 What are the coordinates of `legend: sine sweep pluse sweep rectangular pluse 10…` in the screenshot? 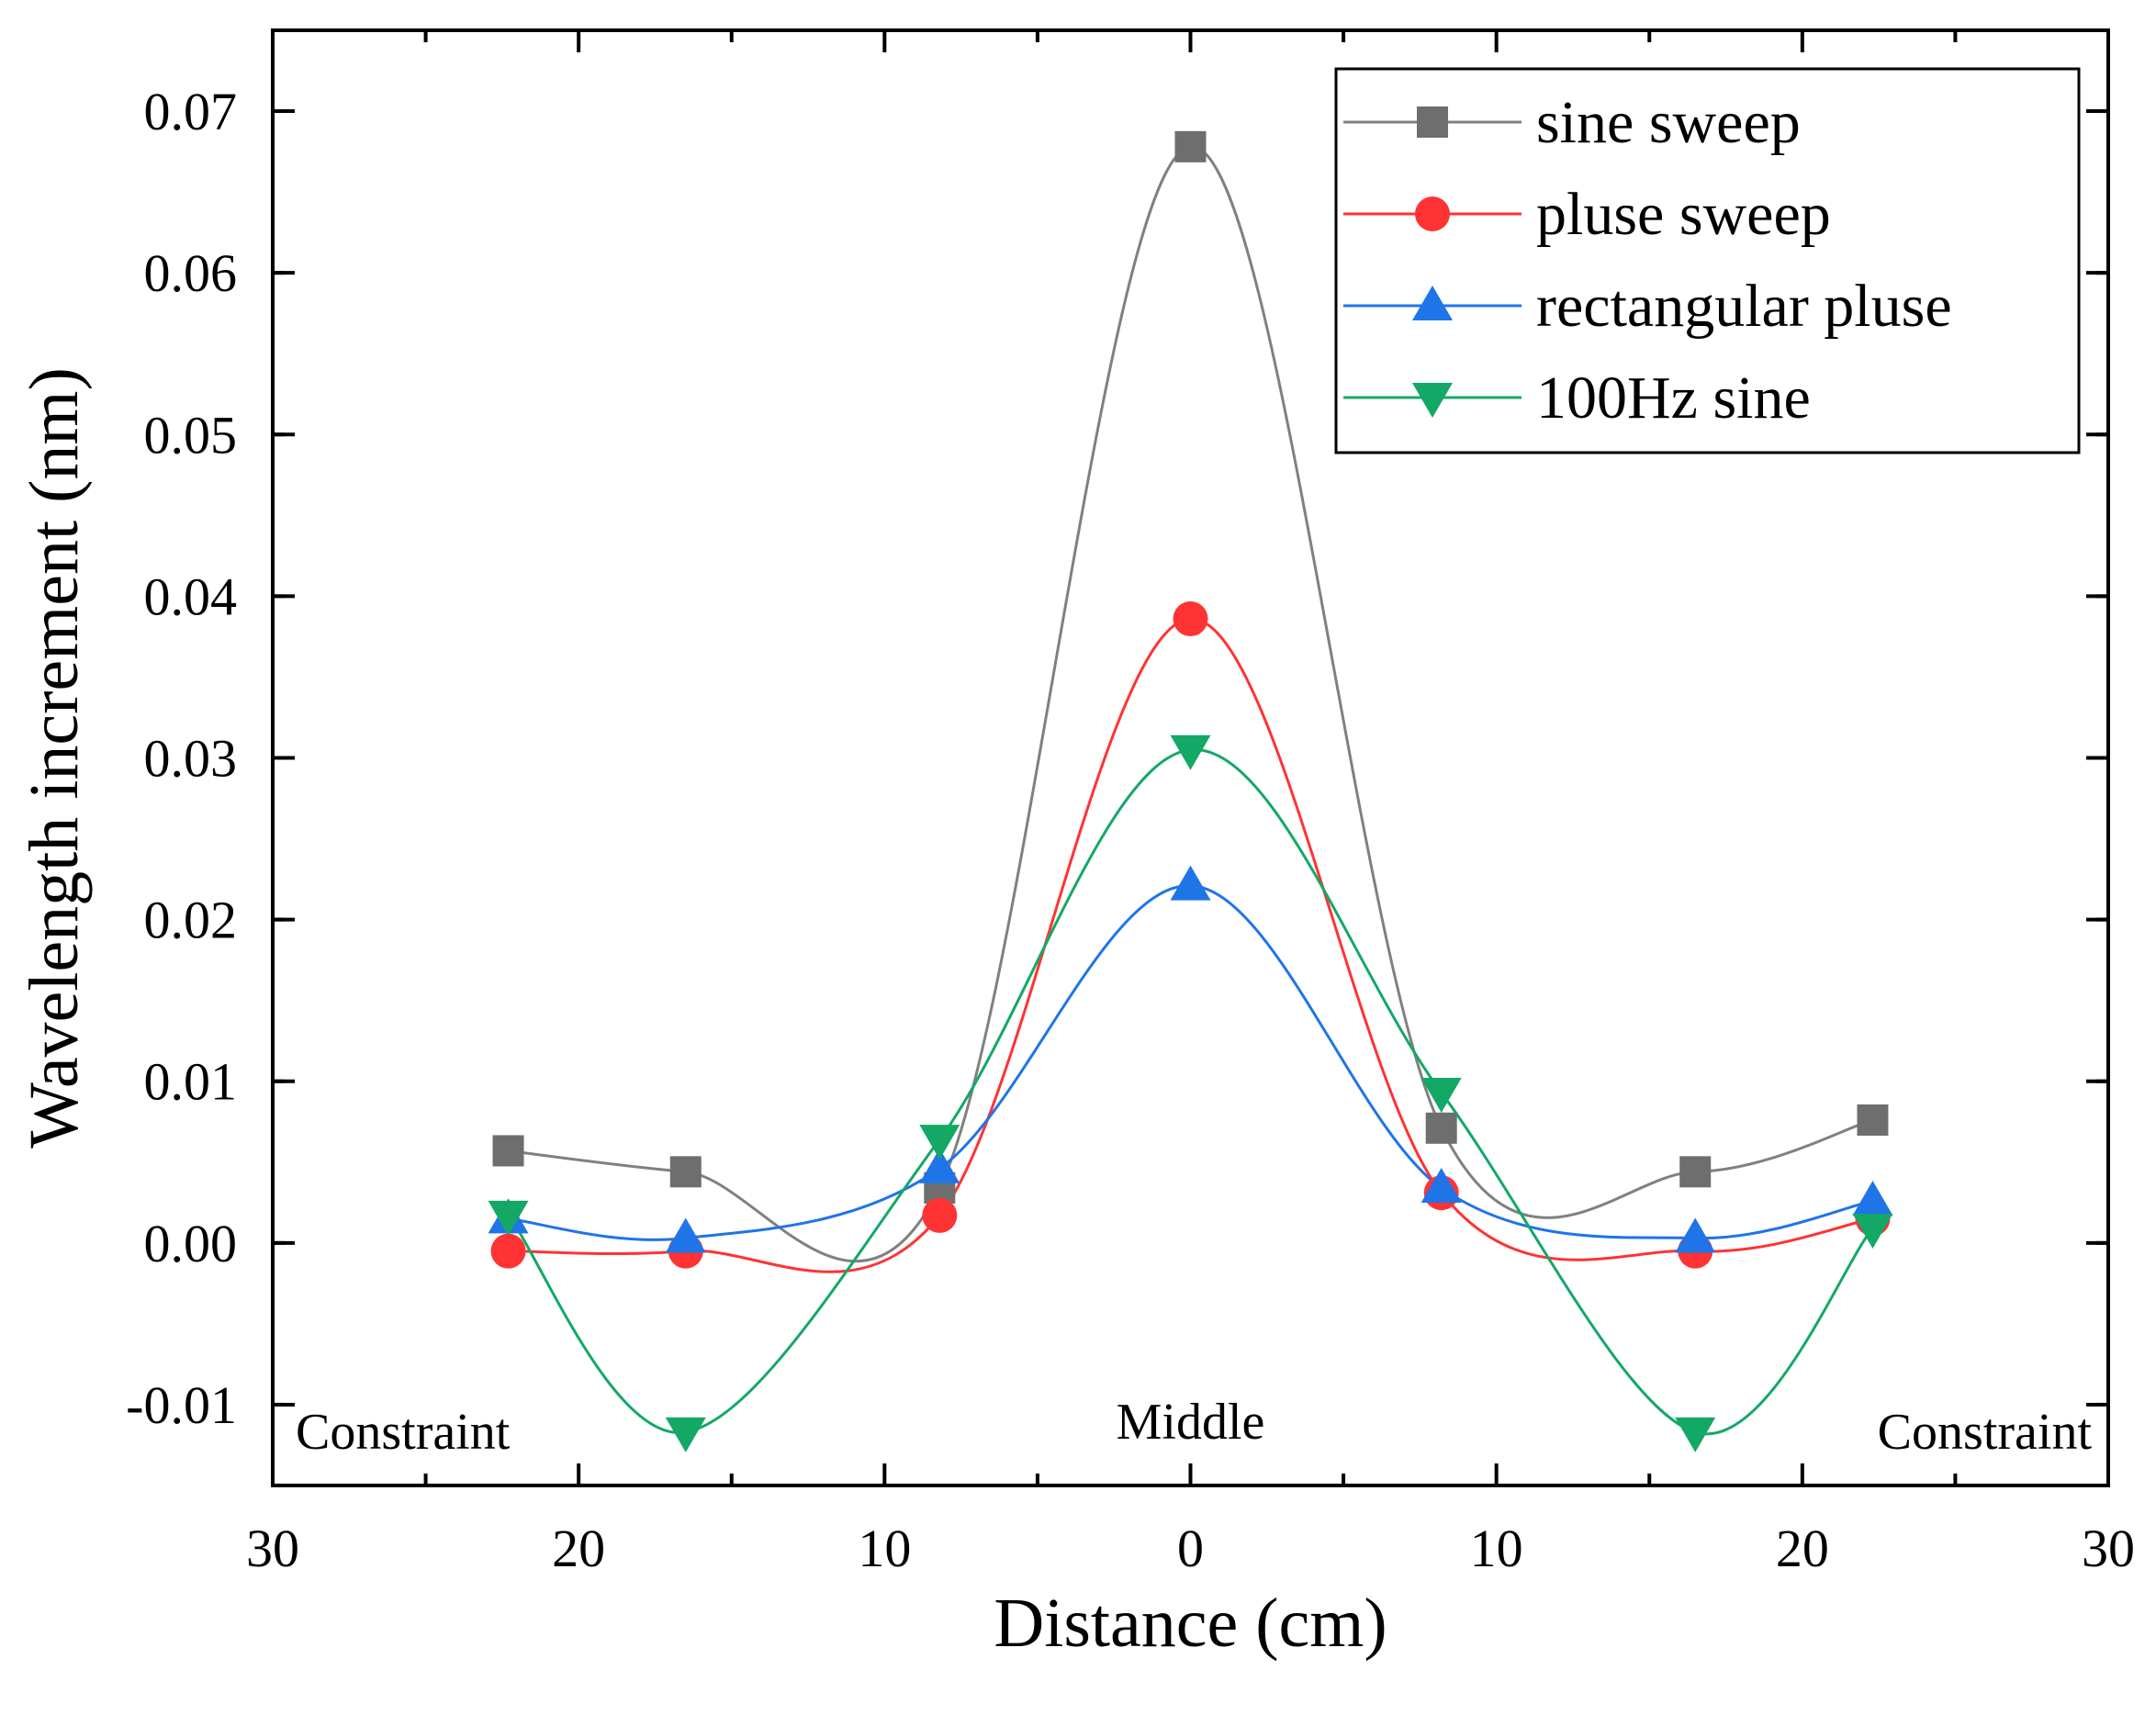 It's located at (1708, 260).